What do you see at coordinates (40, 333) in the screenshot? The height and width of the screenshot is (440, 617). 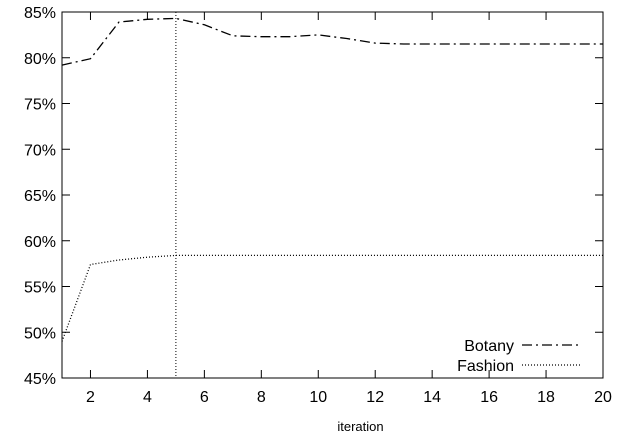 I see `y-tick-label: 50%` at bounding box center [40, 333].